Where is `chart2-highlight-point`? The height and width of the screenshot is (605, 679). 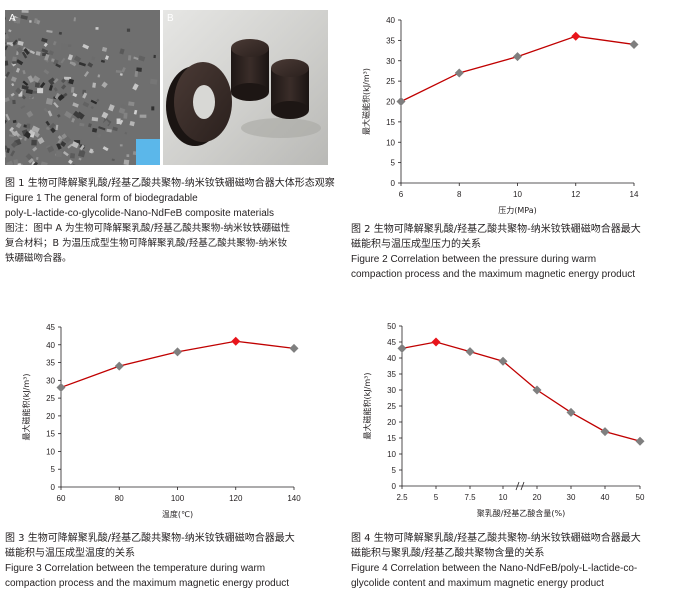 chart2-highlight-point is located at coordinates (576, 36).